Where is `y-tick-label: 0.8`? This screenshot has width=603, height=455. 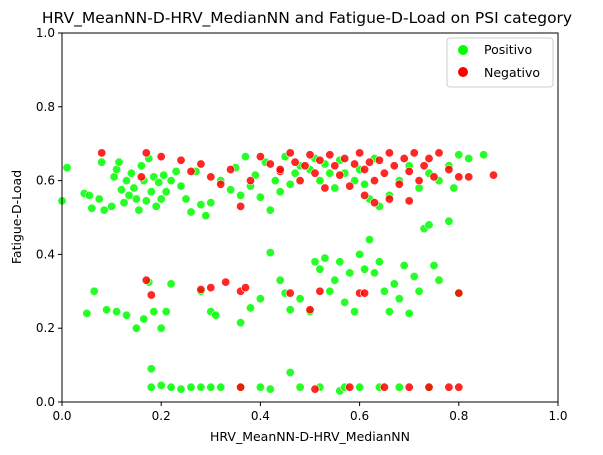
y-tick-label: 0.8 is located at coordinates (45, 107).